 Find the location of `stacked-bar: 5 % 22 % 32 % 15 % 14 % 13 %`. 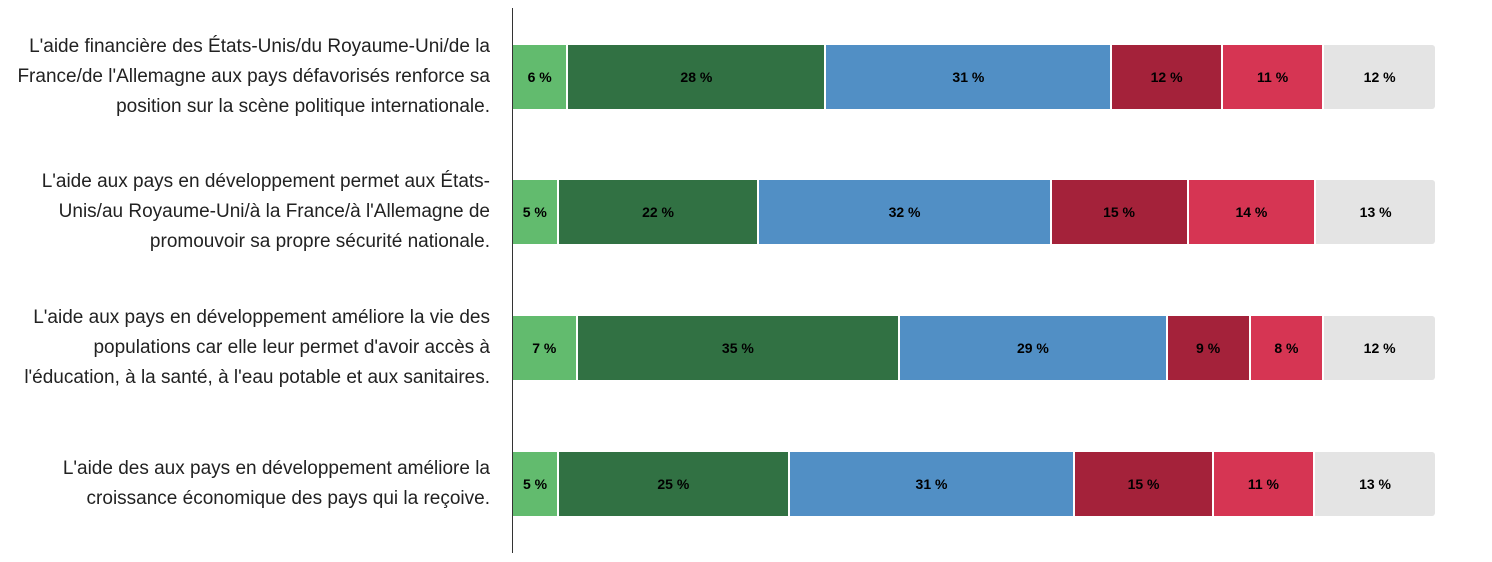

stacked-bar: 5 % 22 % 32 % 15 % 14 % 13 % is located at coordinates (974, 212).